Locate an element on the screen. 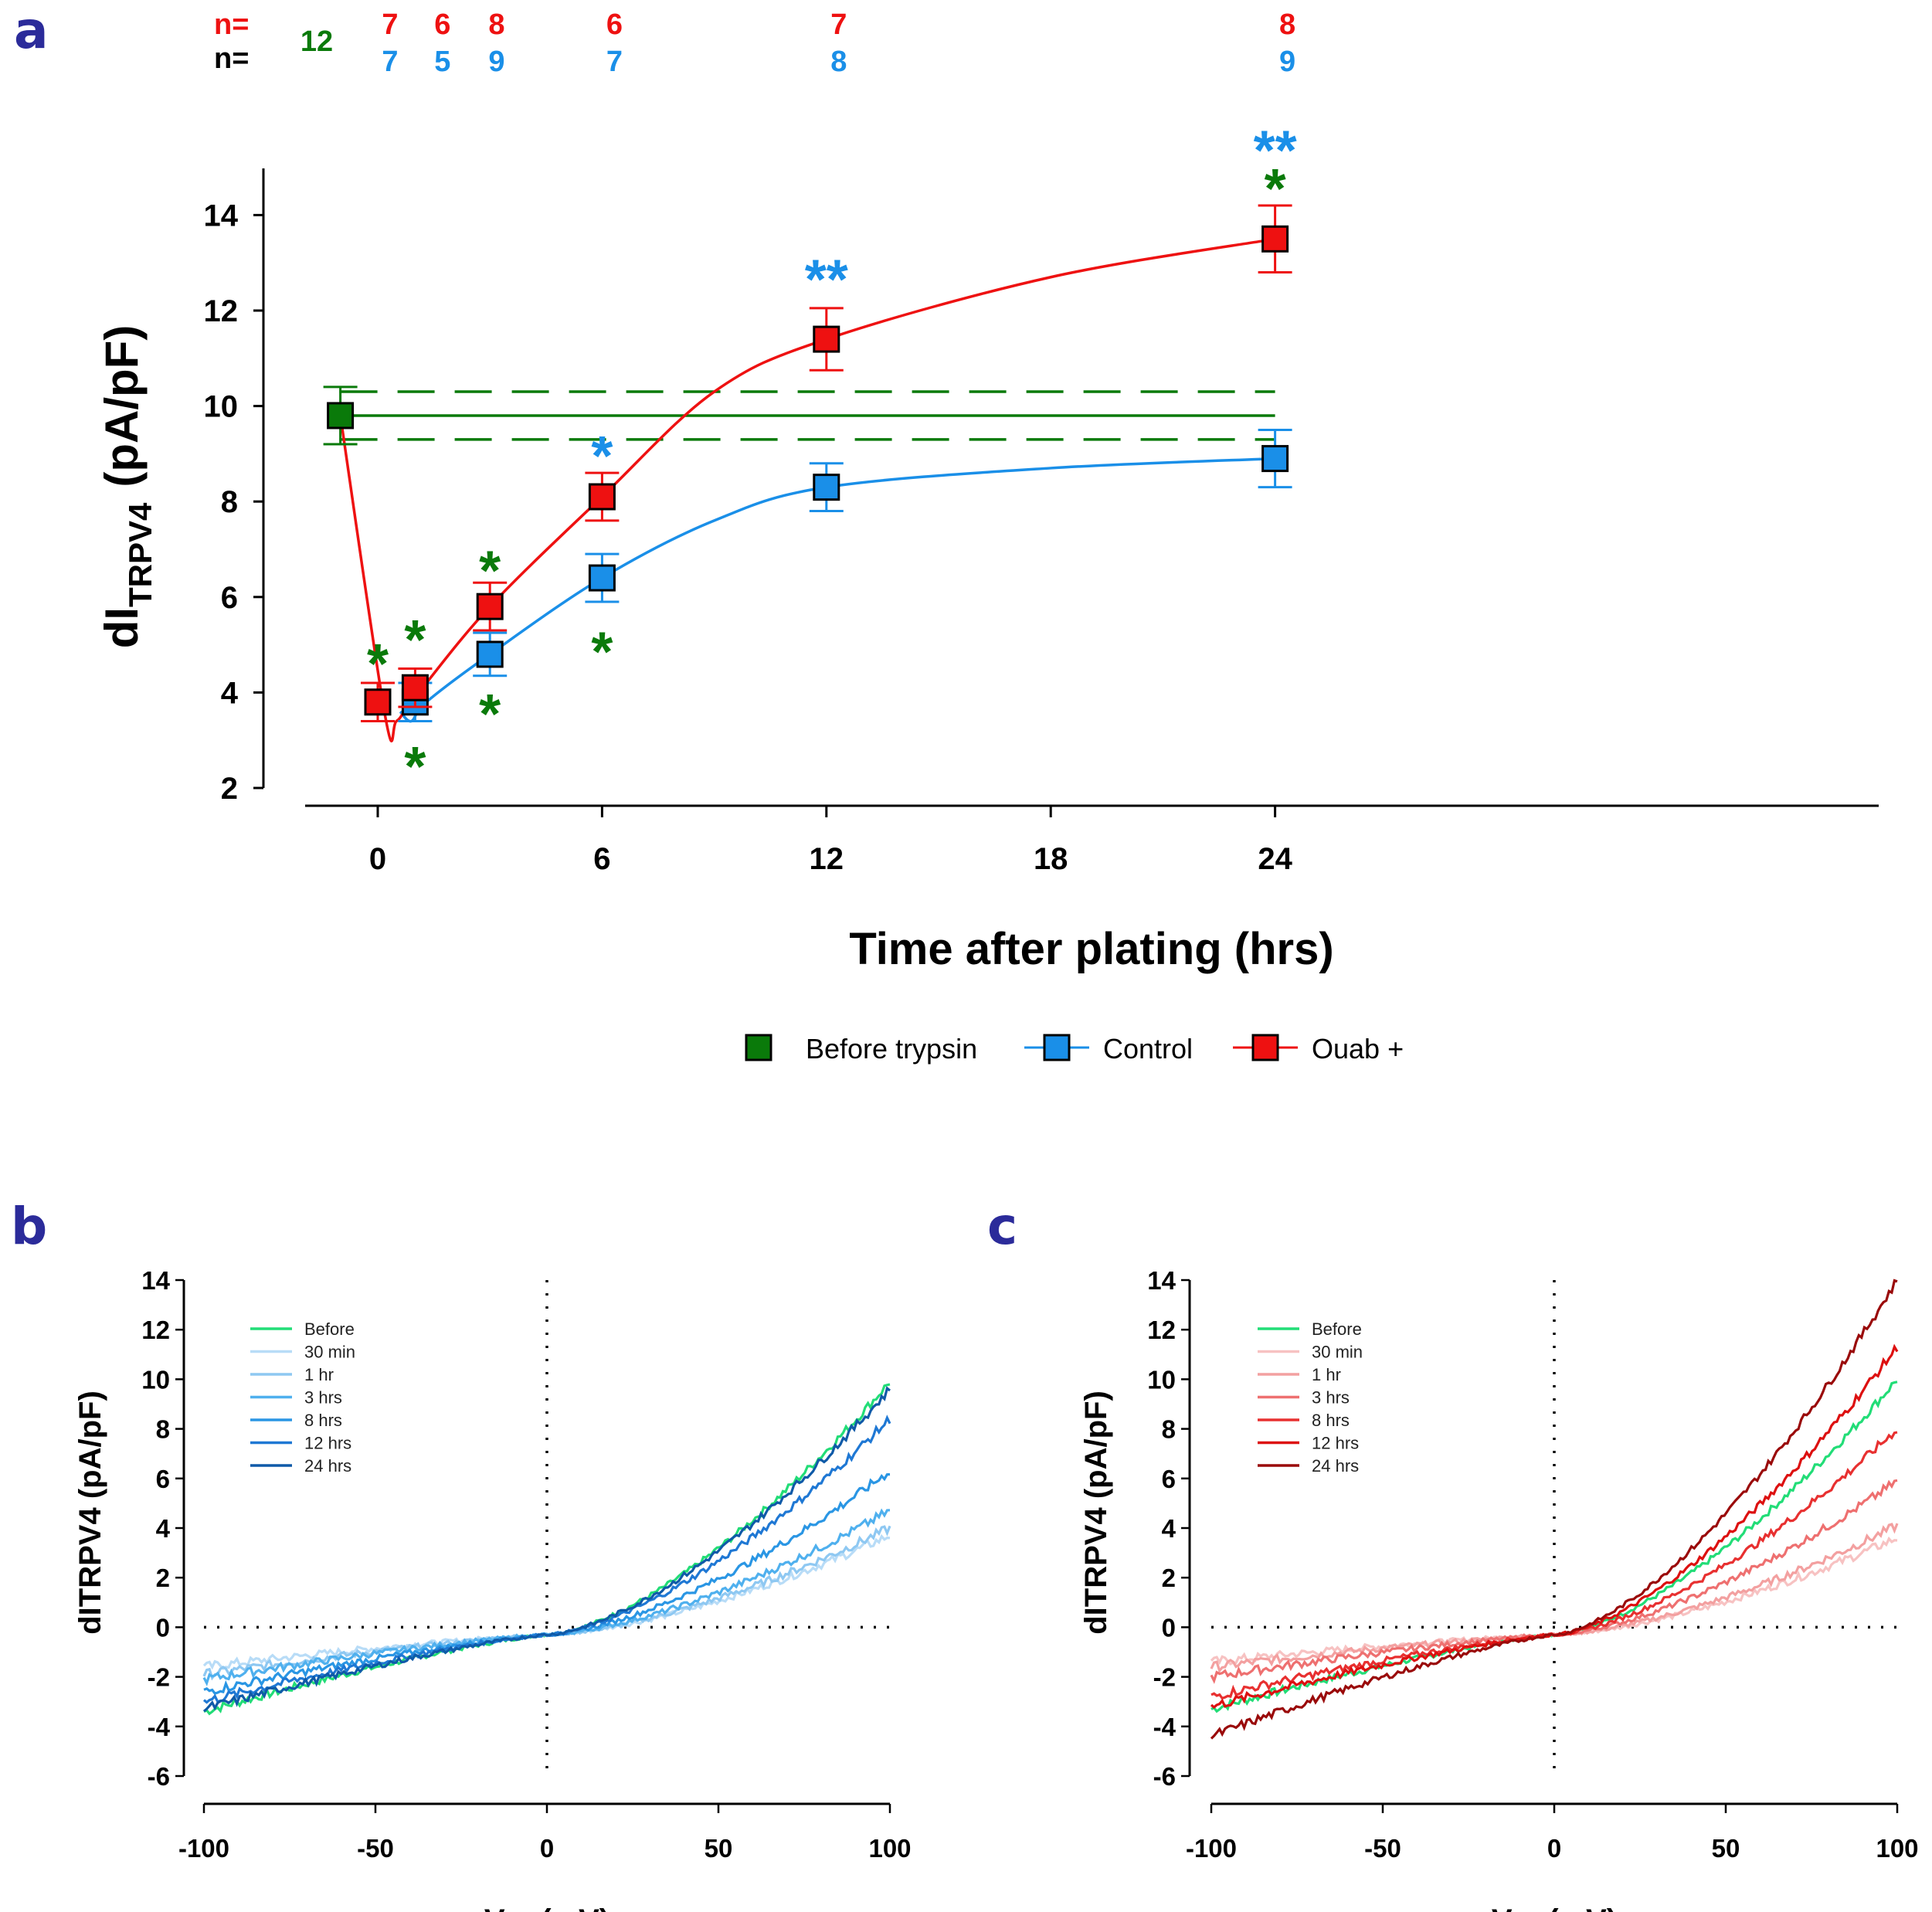 The image size is (1932, 1912). legend-label: 24 hrs is located at coordinates (1336, 1466).